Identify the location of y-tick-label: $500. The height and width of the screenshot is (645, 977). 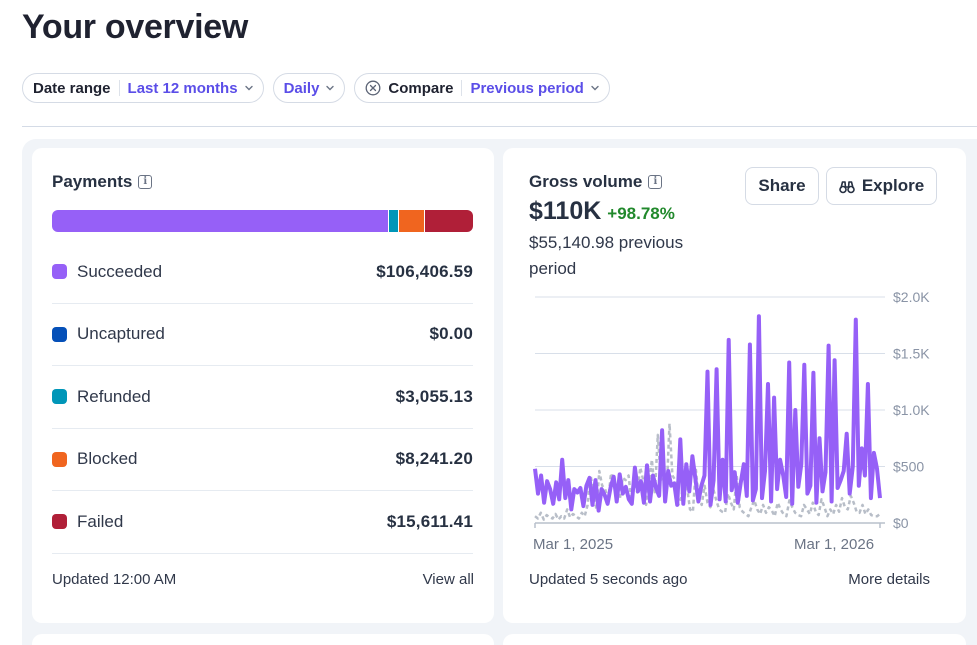
(908, 467).